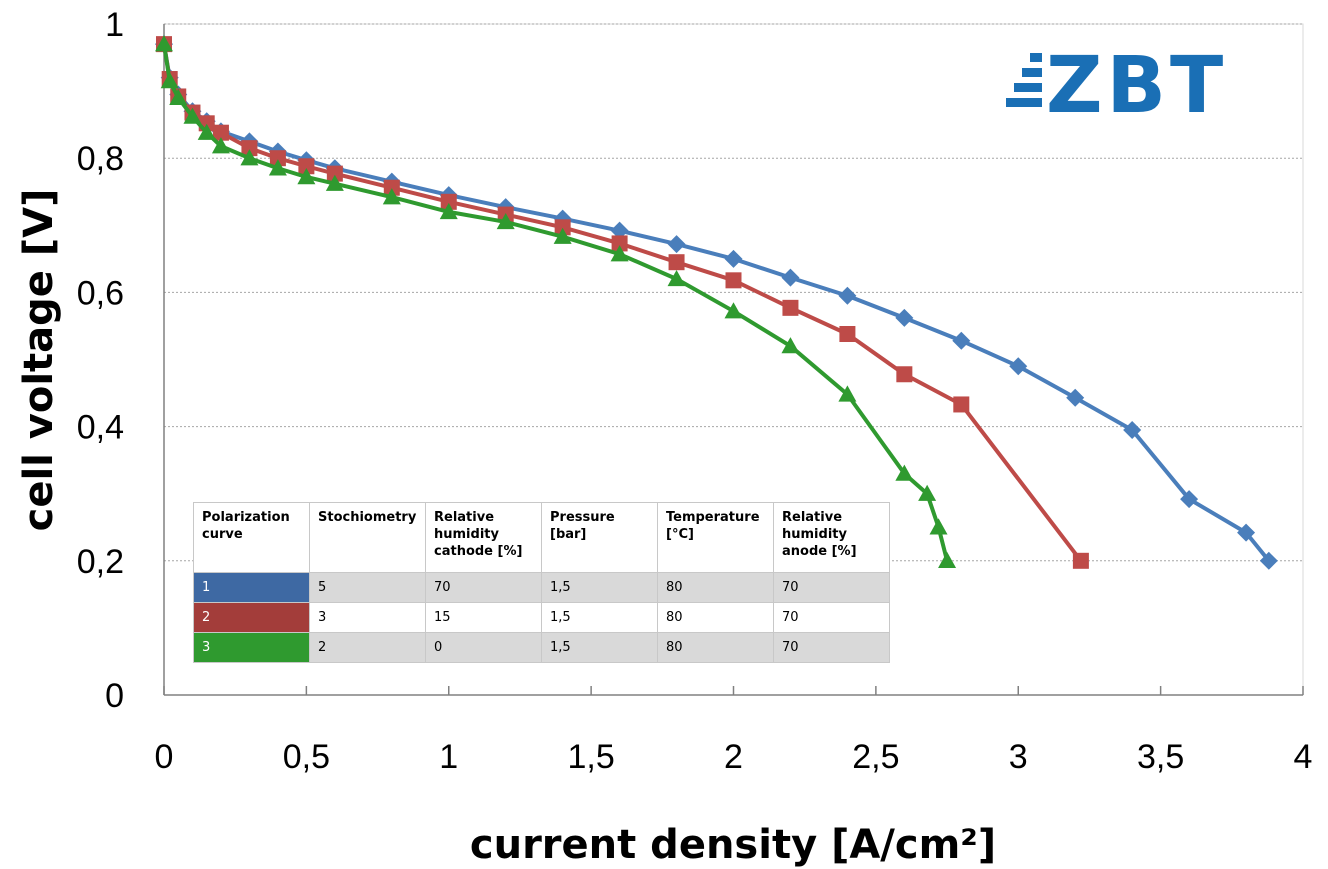 The width and height of the screenshot is (1328, 869). I want to click on table-header-text: cathode [%], so click(478, 551).